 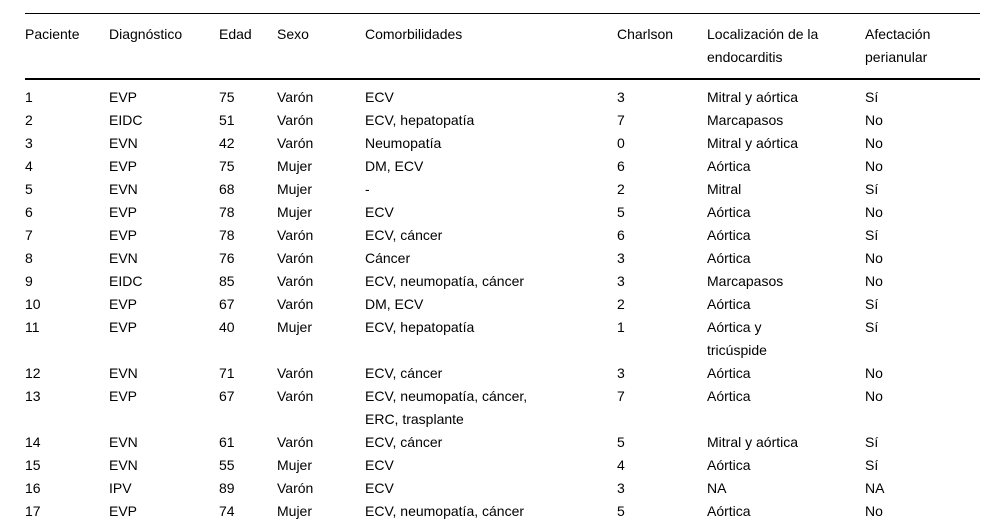 What do you see at coordinates (29, 258) in the screenshot?
I see `cell-paciente: 8` at bounding box center [29, 258].